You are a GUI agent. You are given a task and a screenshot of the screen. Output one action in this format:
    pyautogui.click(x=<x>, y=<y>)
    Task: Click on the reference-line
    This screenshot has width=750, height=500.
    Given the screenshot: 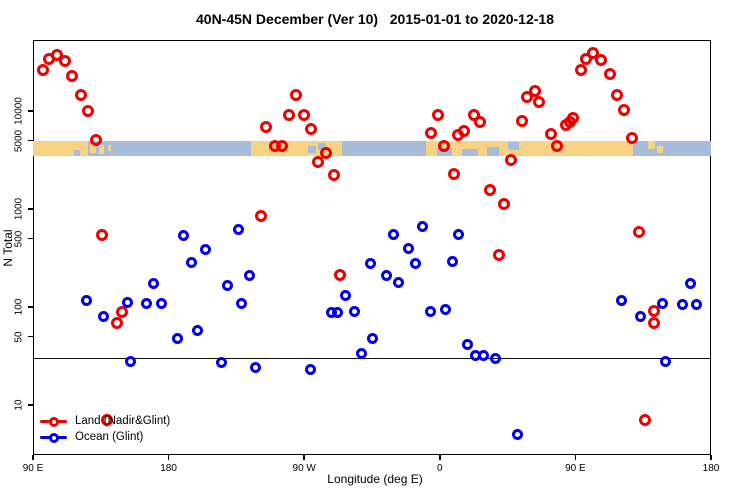 What is the action you would take?
    pyautogui.click(x=372, y=359)
    